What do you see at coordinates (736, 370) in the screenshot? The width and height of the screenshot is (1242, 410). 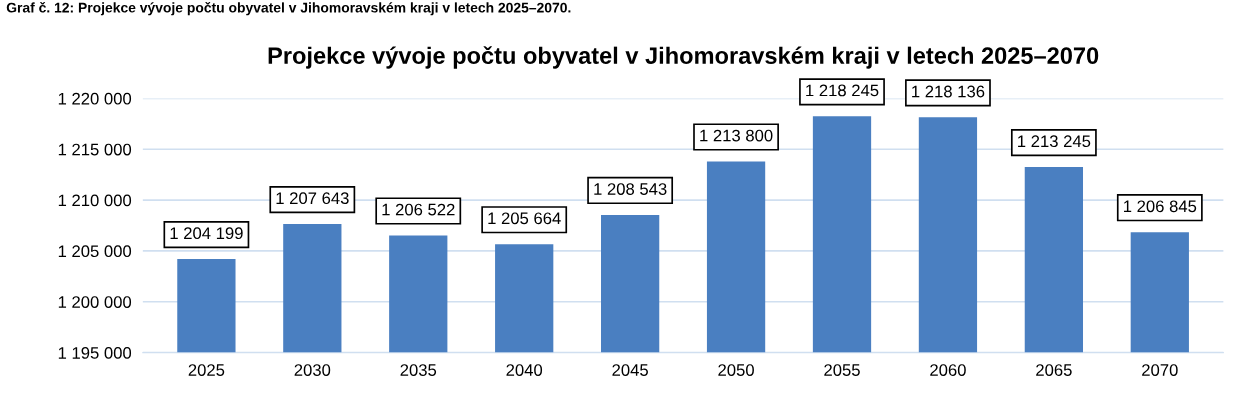 I see `x-tick-label: 2050` at bounding box center [736, 370].